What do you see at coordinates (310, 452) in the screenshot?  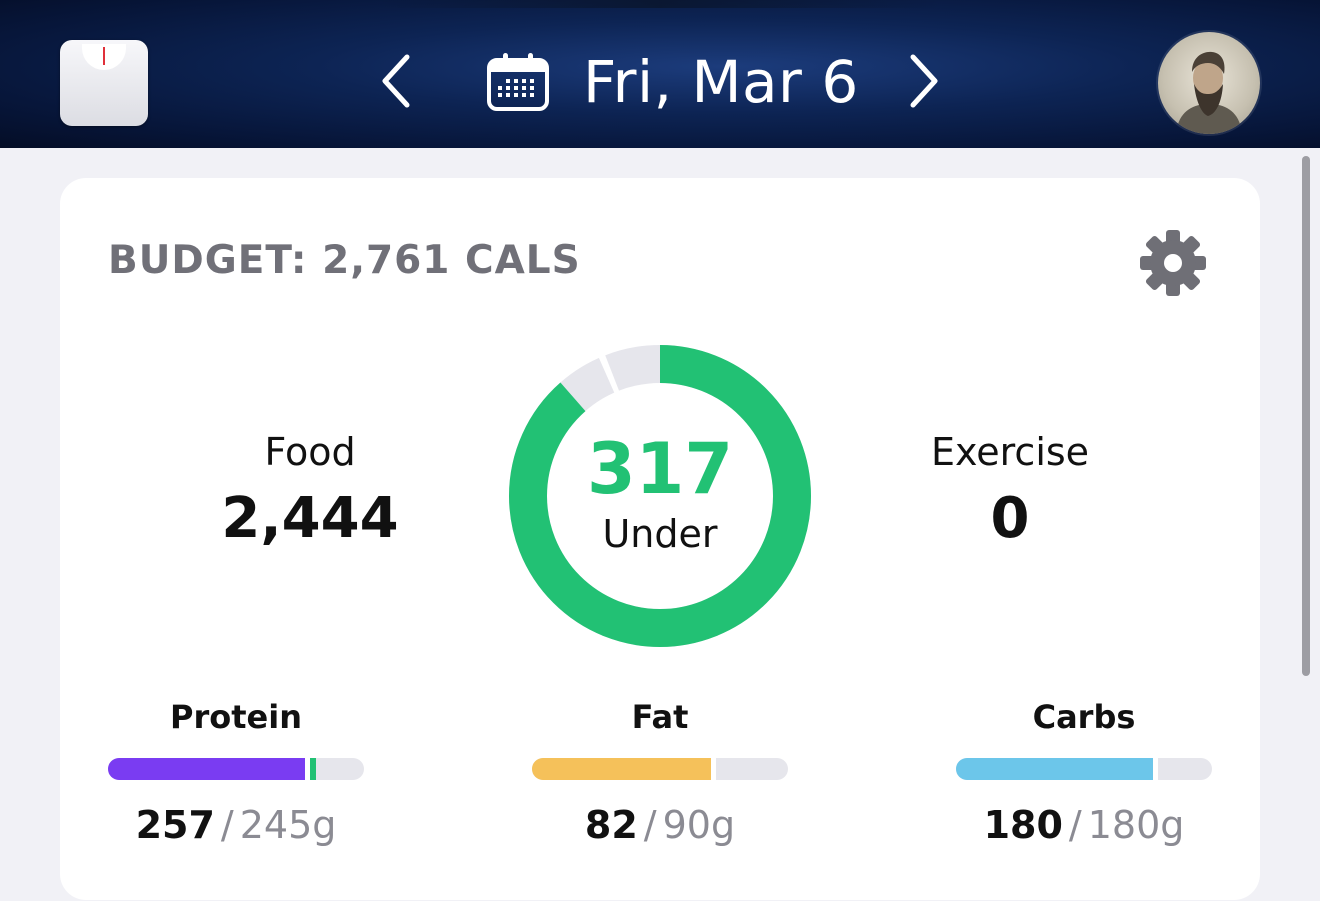 I see `food-label: Food` at bounding box center [310, 452].